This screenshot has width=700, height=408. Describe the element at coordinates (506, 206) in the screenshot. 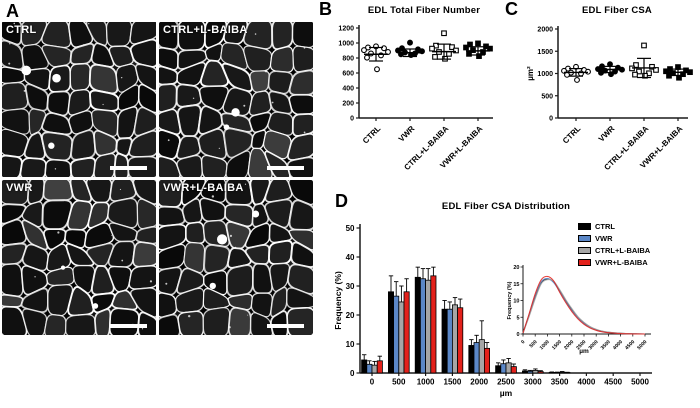

I see `chart-title-csa-distribution: EDL Fiber CSA Distribution` at that location.